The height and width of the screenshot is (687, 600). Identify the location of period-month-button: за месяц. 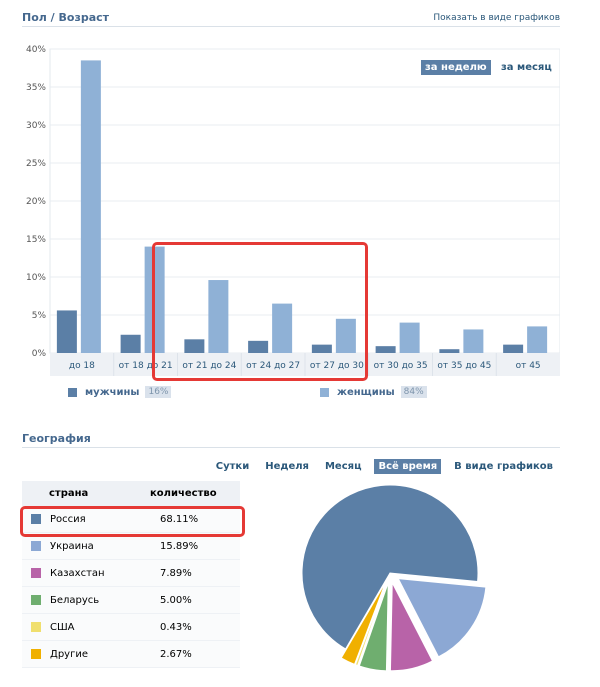
(526, 67).